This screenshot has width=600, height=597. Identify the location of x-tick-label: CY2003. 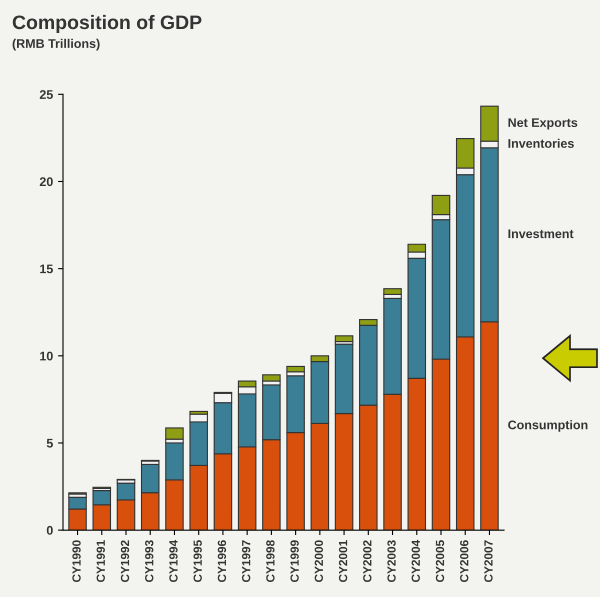
(391, 561).